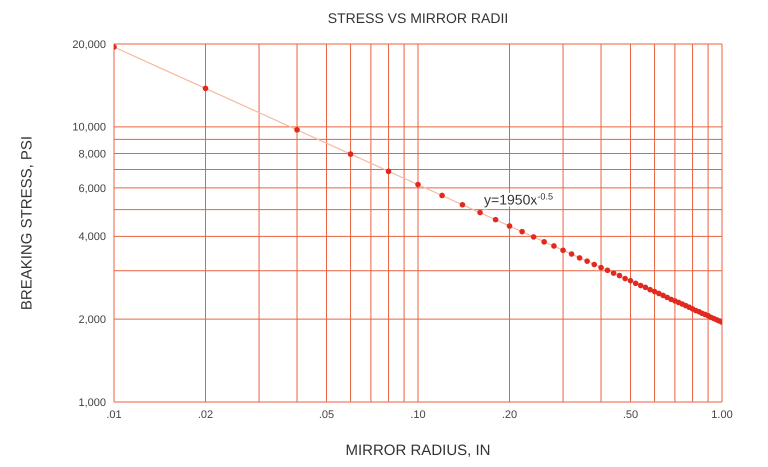  Describe the element at coordinates (722, 414) in the screenshot. I see `x-tick-label: 1.00` at that location.